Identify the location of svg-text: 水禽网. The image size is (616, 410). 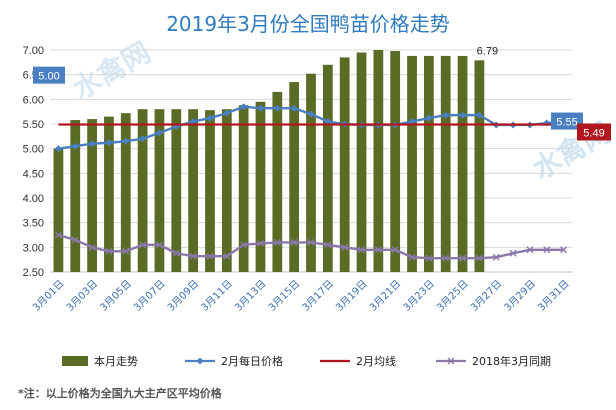
(111, 70).